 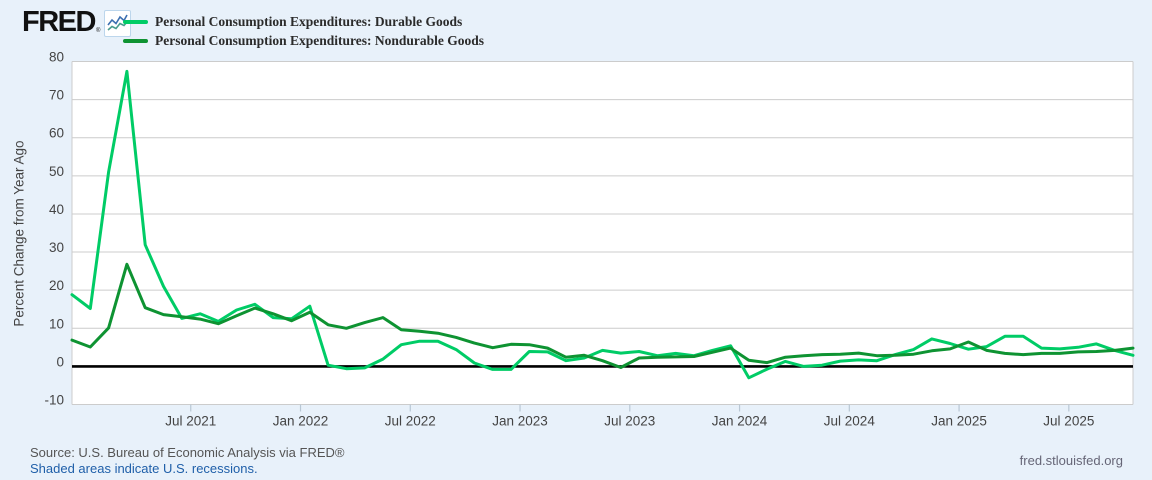 What do you see at coordinates (56, 323) in the screenshot?
I see `y-tick-label-10: 10` at bounding box center [56, 323].